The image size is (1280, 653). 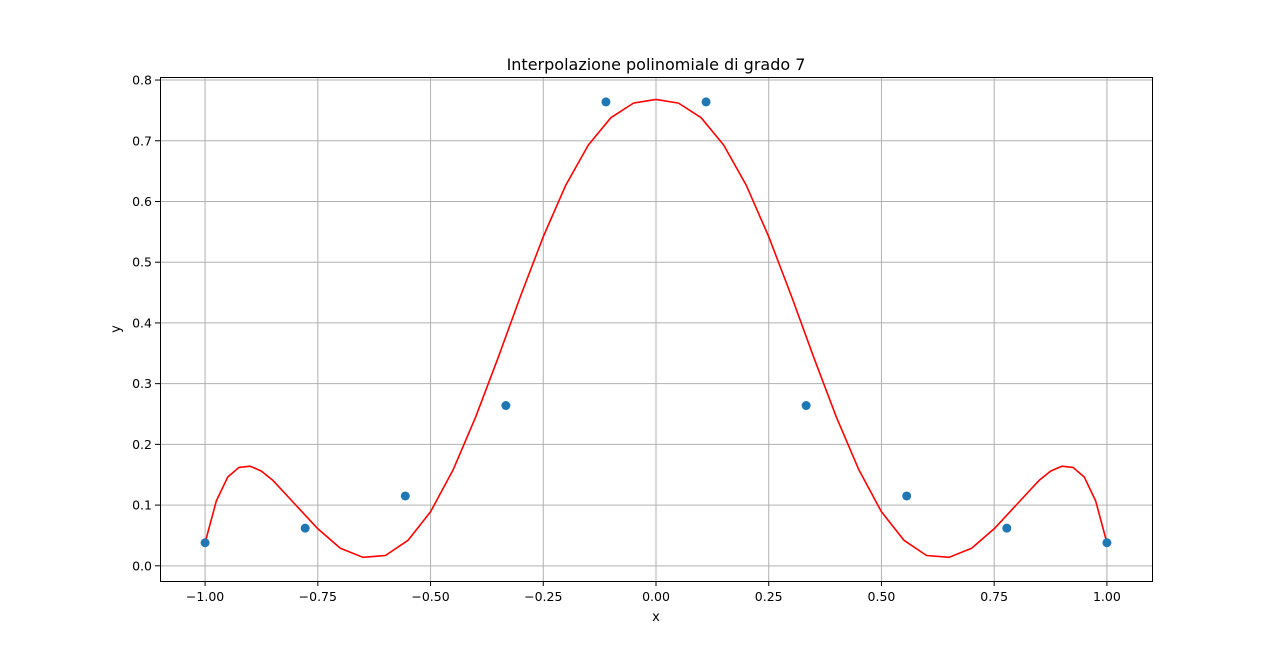 What do you see at coordinates (142, 322) in the screenshot?
I see `y-tick-label: 0.4` at bounding box center [142, 322].